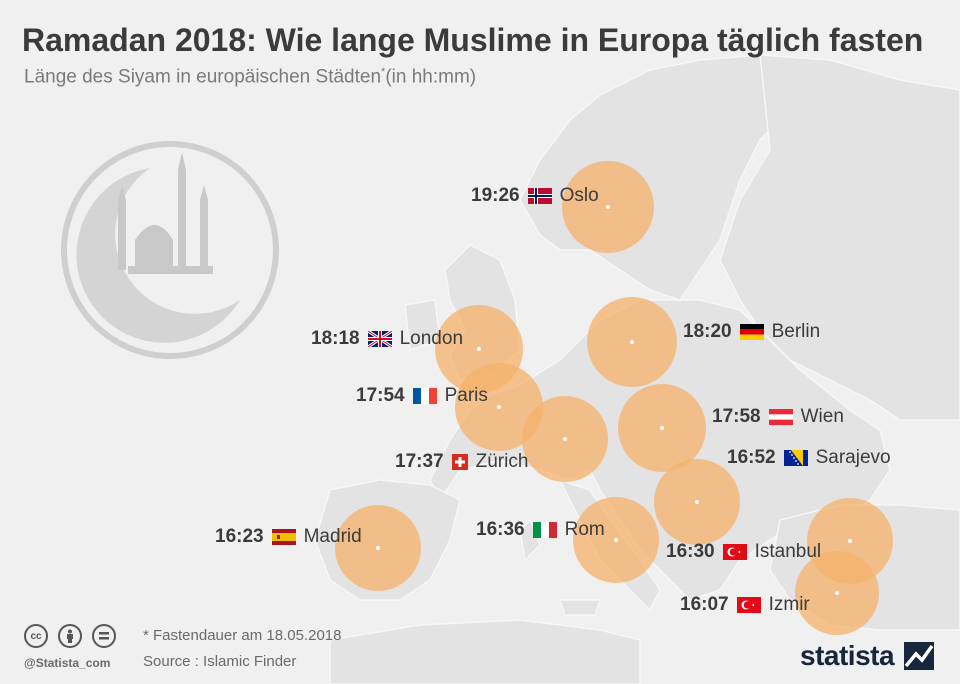 This screenshot has width=960, height=684. Describe the element at coordinates (335, 338) in the screenshot. I see `city-time: 18:18` at that location.